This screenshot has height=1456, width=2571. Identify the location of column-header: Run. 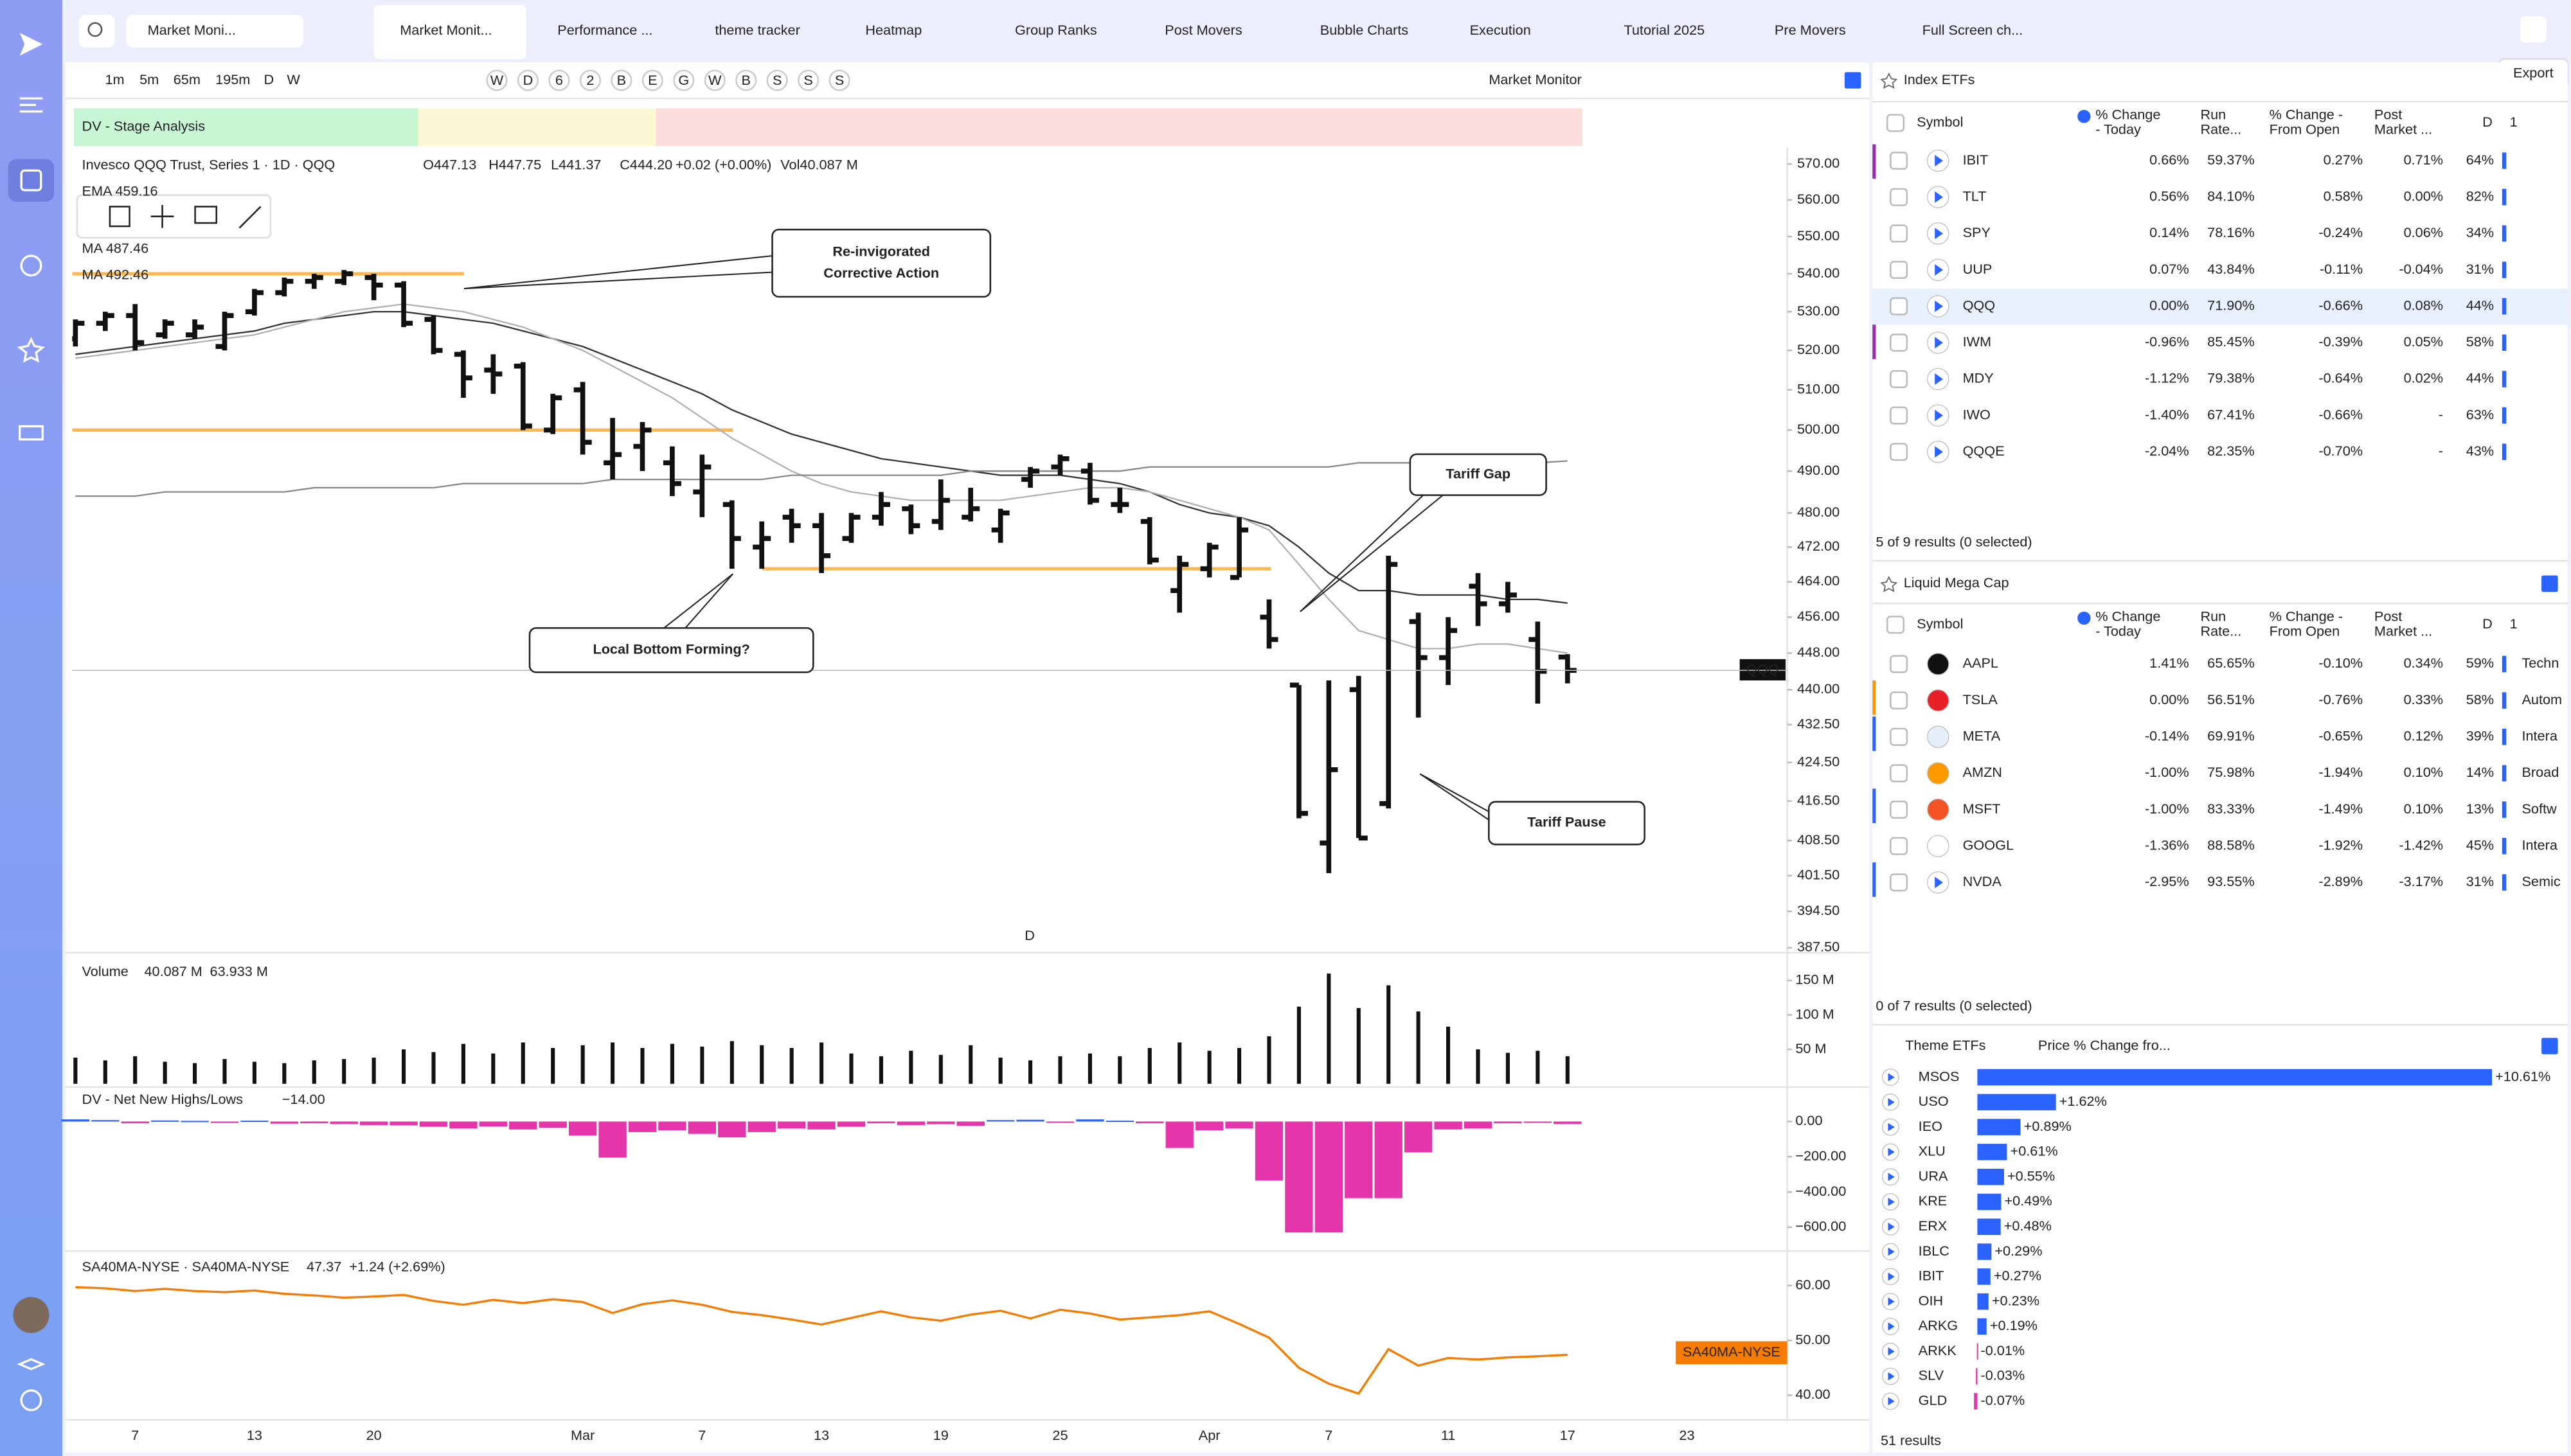
(2213, 115).